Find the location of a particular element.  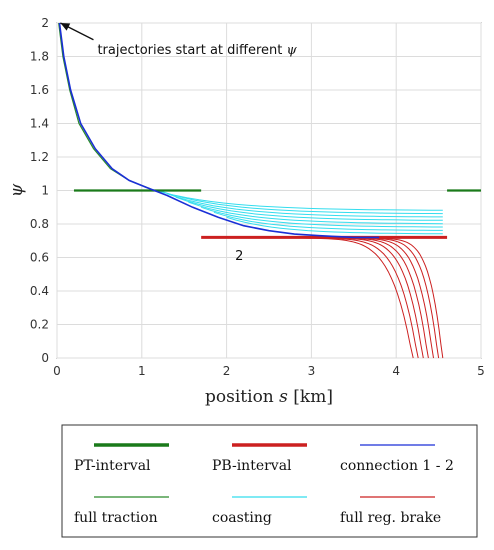

y-tick-label: 1.6 is located at coordinates (39, 90).